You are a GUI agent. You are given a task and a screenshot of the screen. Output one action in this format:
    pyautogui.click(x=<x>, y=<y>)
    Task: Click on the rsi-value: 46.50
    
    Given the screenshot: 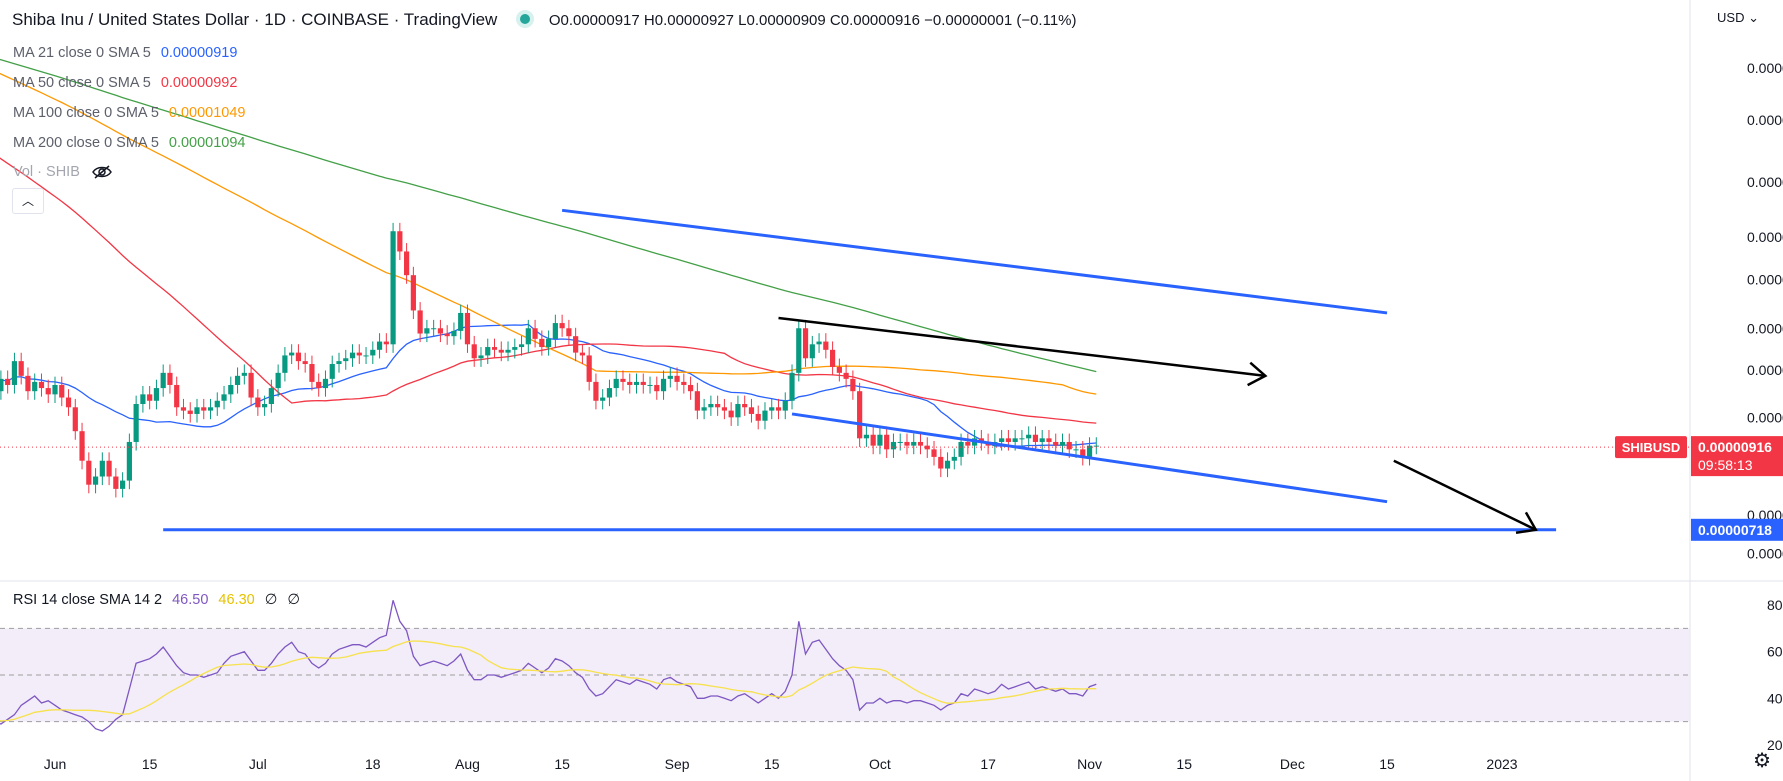 What is the action you would take?
    pyautogui.click(x=190, y=600)
    